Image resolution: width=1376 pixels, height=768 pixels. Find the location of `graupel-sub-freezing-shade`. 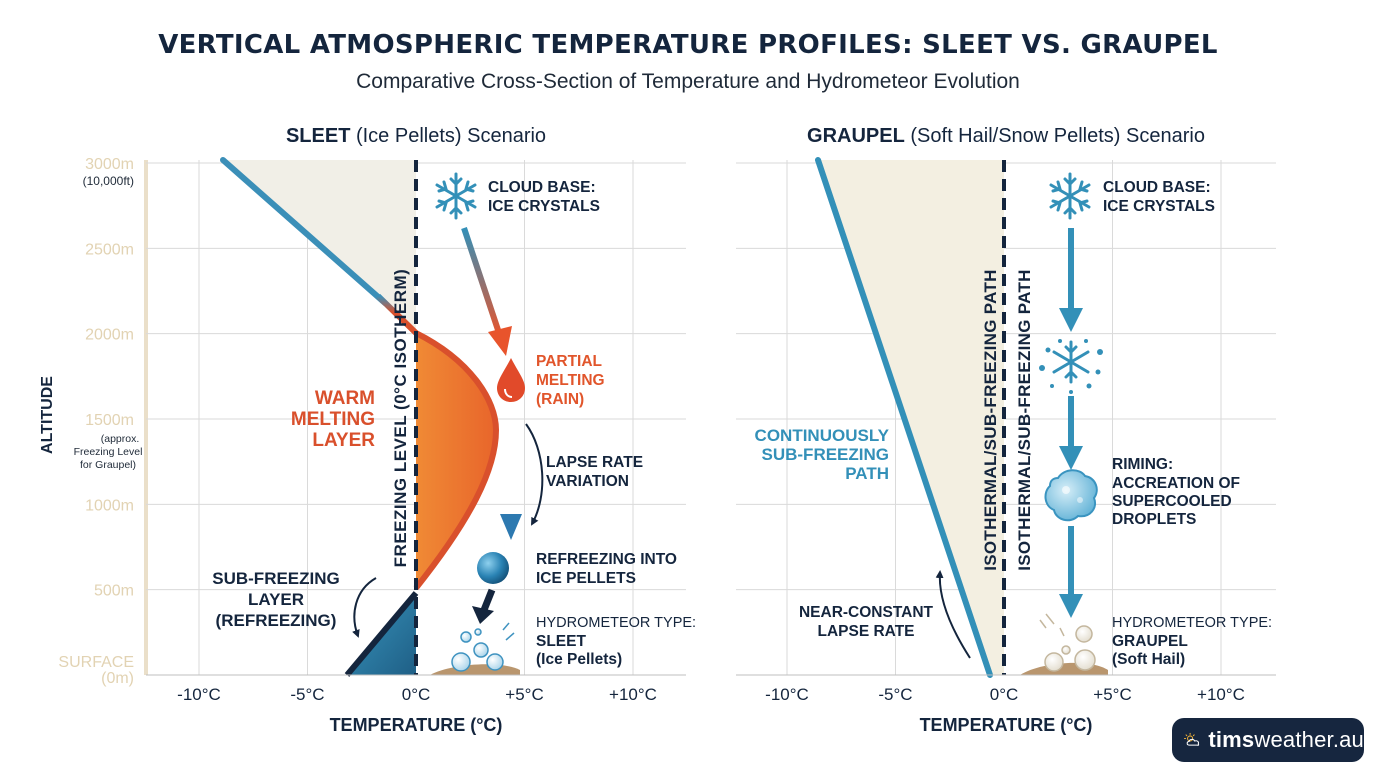

graupel-sub-freezing-shade is located at coordinates (911, 417).